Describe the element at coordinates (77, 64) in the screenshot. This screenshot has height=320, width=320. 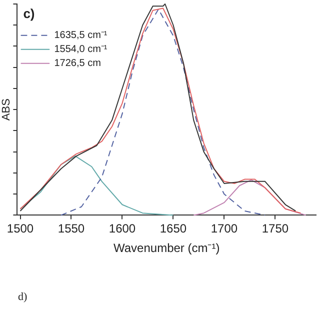
I see `legend-label: 1726,5 cm` at that location.